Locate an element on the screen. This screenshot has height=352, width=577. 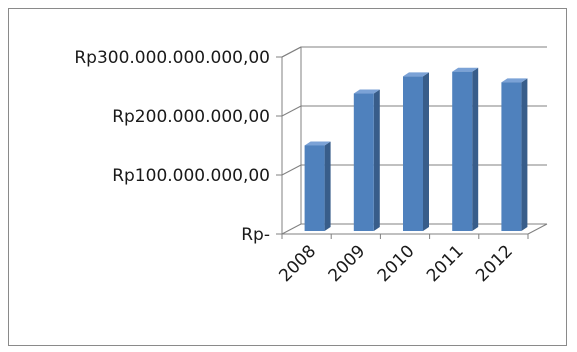
x-tick-label: 2011 is located at coordinates (445, 263).